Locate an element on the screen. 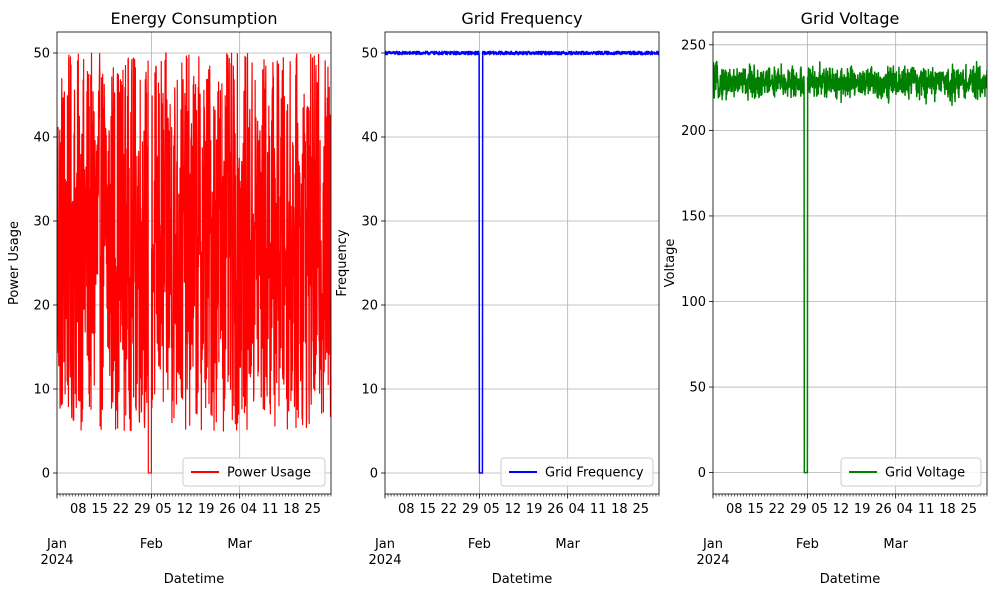 This screenshot has height=600, width=996. y-axis-label: Voltage is located at coordinates (670, 263).